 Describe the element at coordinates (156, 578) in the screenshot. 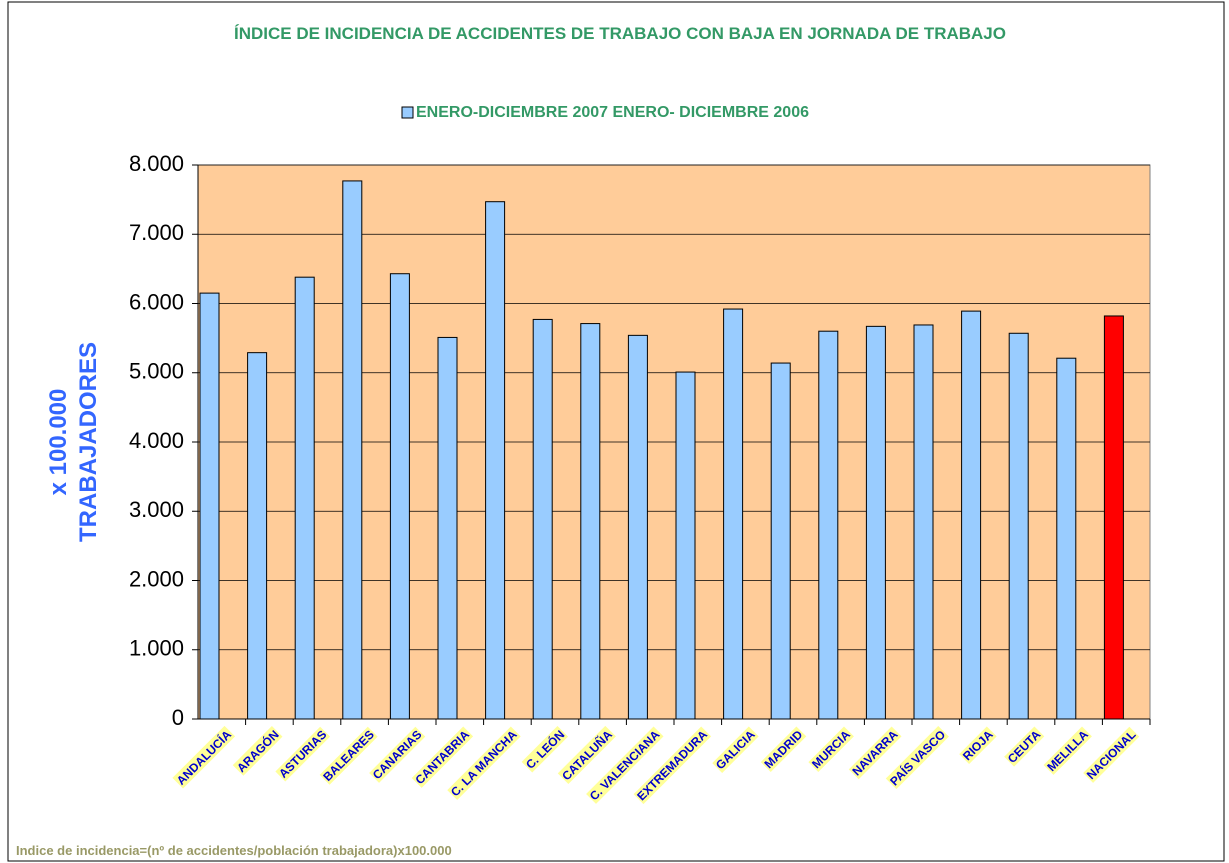

I see `y-tick-label: 2.000` at that location.